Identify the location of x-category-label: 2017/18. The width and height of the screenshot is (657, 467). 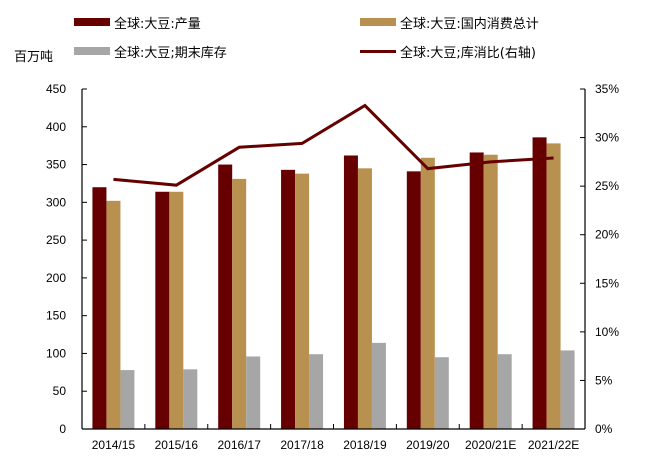
(302, 445).